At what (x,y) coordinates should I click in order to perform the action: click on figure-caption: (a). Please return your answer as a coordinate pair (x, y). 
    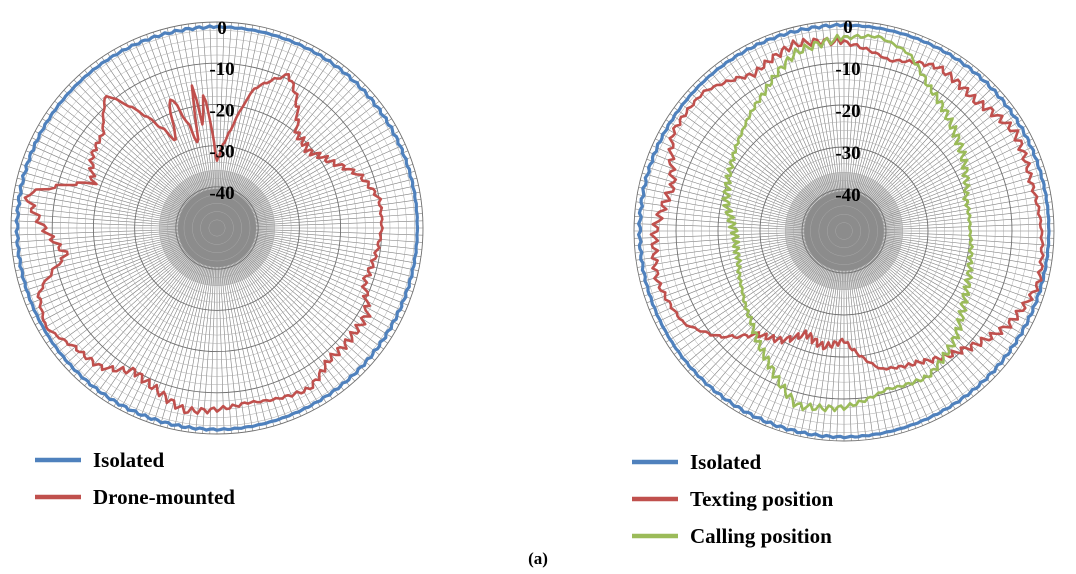
    Looking at the image, I should click on (538, 558).